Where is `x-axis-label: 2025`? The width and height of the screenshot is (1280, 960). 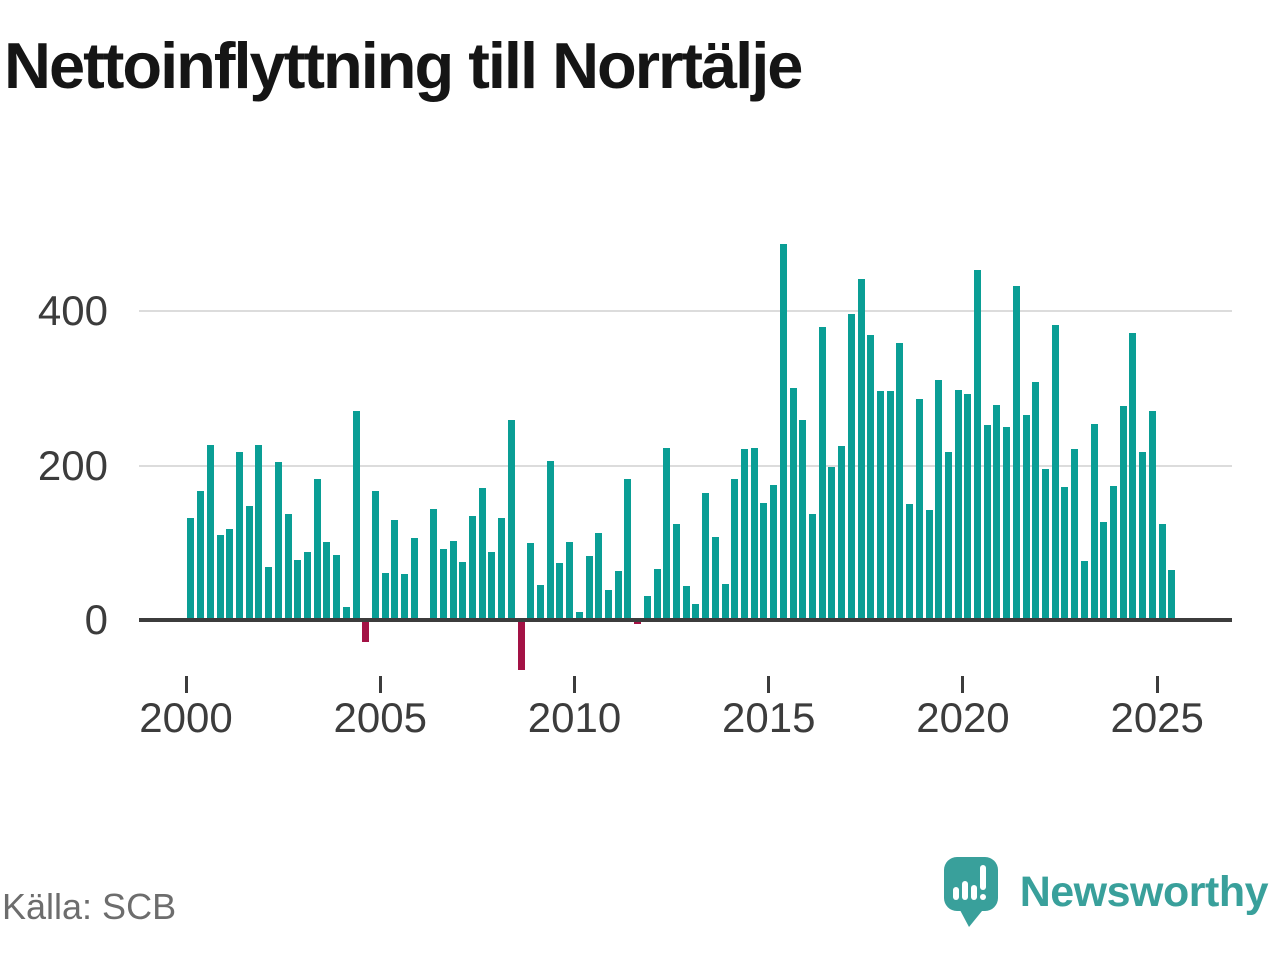 x-axis-label: 2025 is located at coordinates (1157, 717).